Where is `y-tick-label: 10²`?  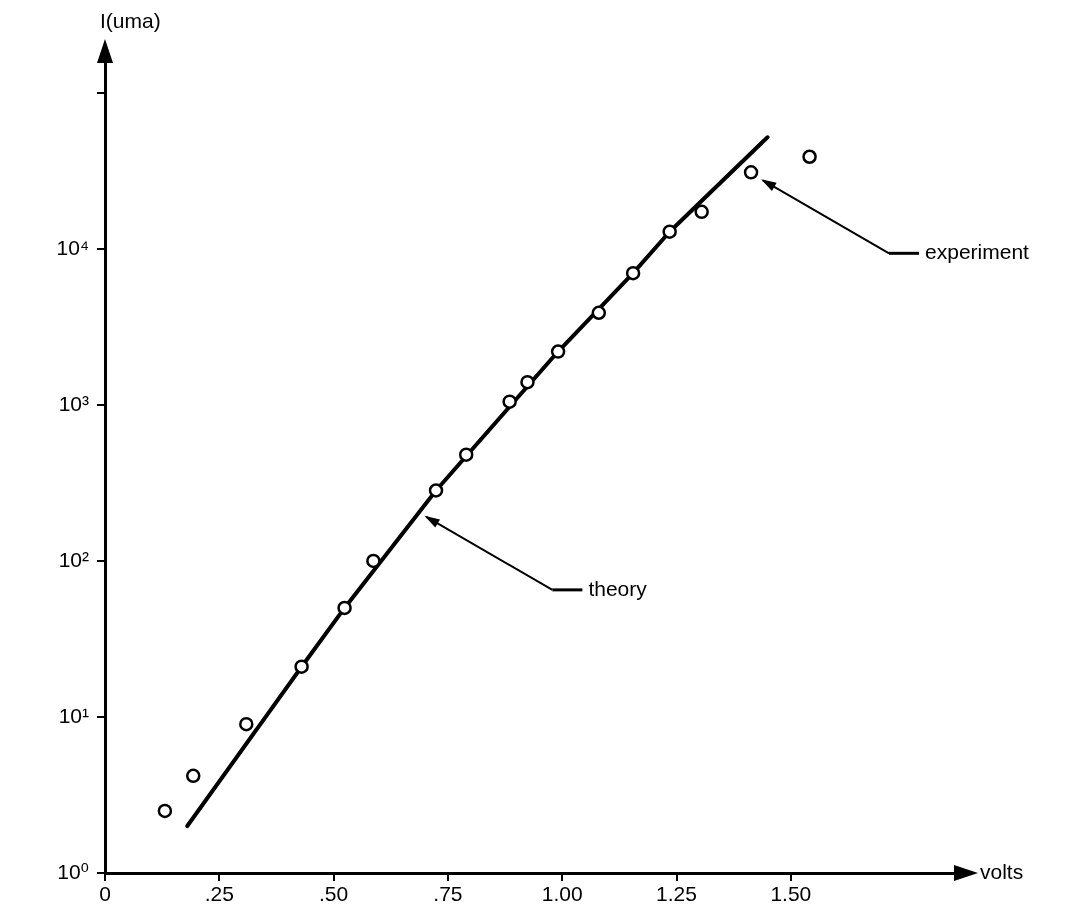 y-tick-label: 10² is located at coordinates (73, 559).